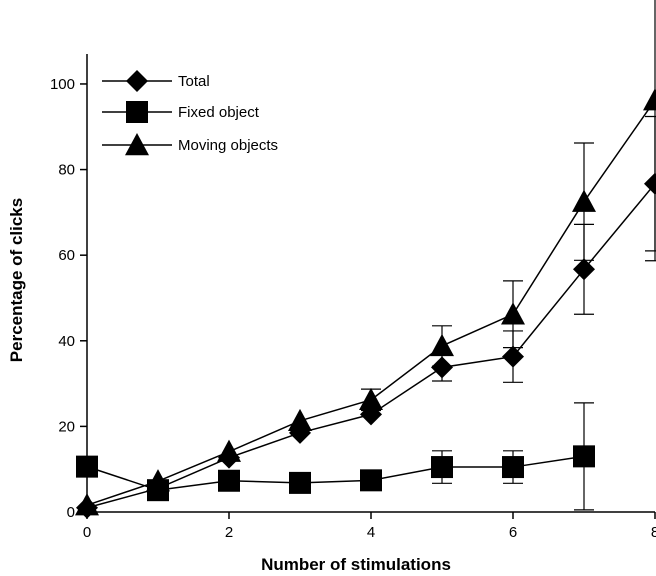 The height and width of the screenshot is (576, 656). Describe the element at coordinates (66, 426) in the screenshot. I see `y-tick-label: 20` at that location.